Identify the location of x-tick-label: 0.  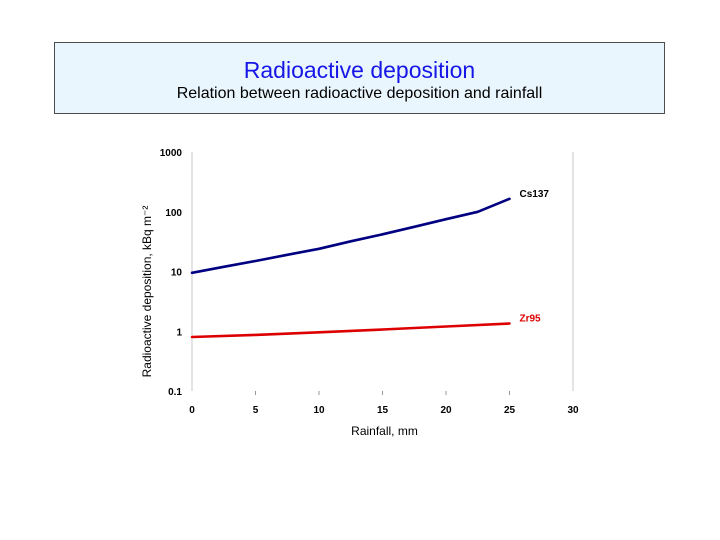
(192, 410).